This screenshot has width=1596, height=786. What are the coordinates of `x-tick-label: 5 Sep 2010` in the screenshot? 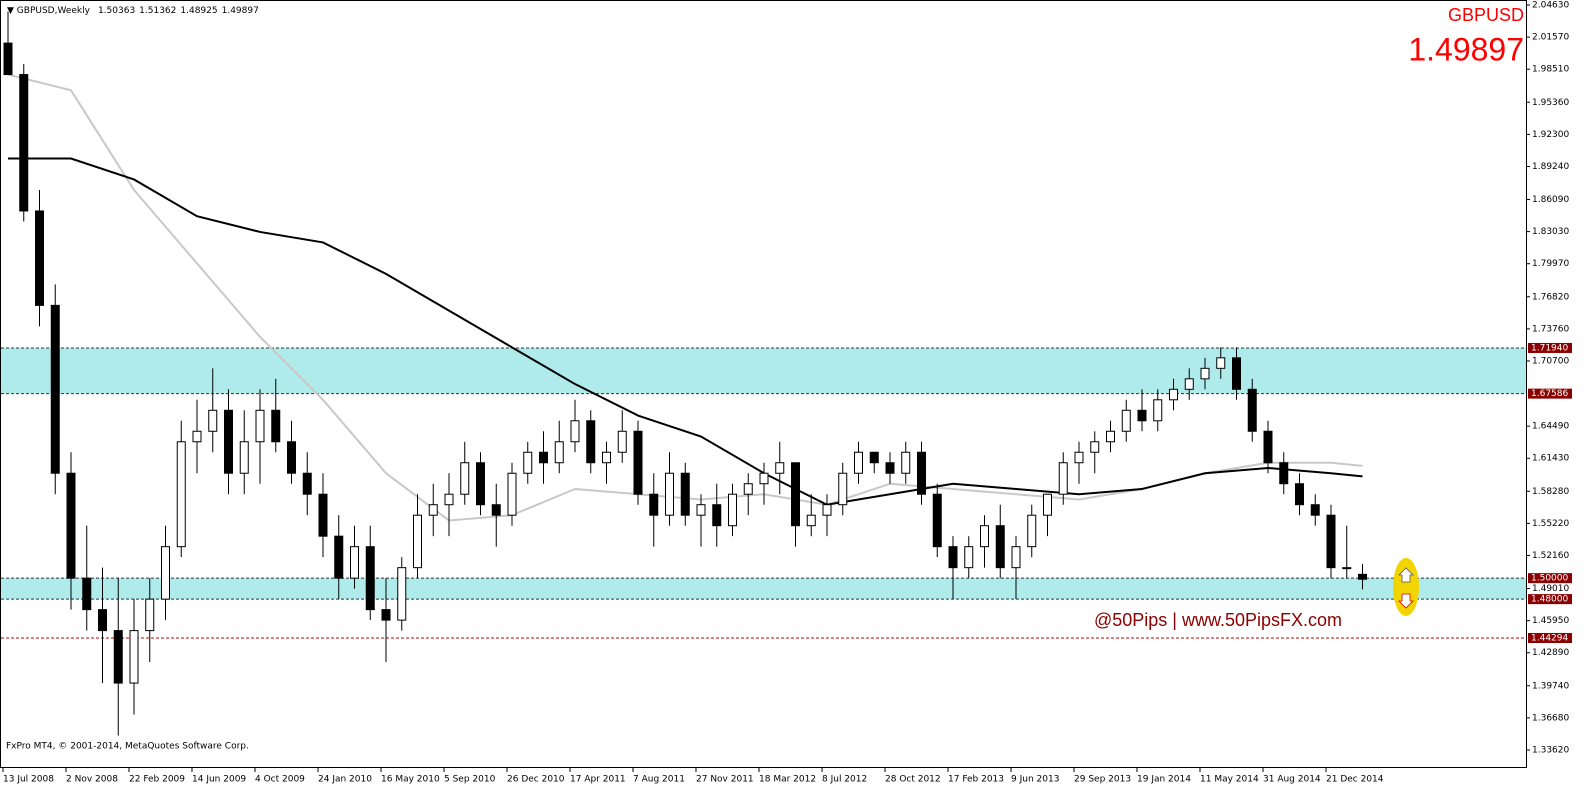 It's located at (470, 780).